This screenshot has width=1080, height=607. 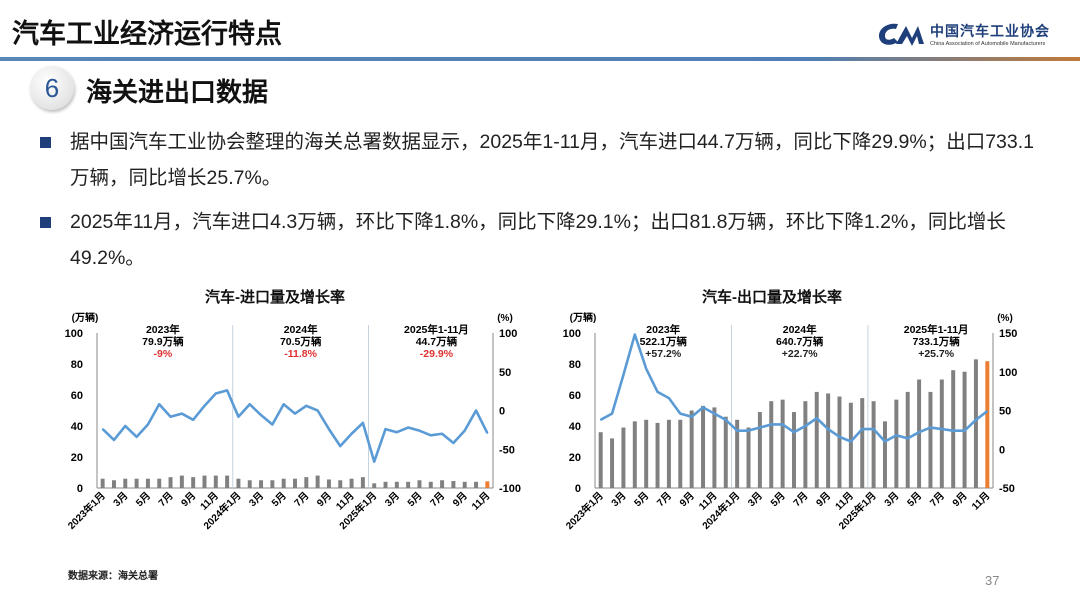 What do you see at coordinates (1005, 412) in the screenshot?
I see `right-tick-label: 50` at bounding box center [1005, 412].